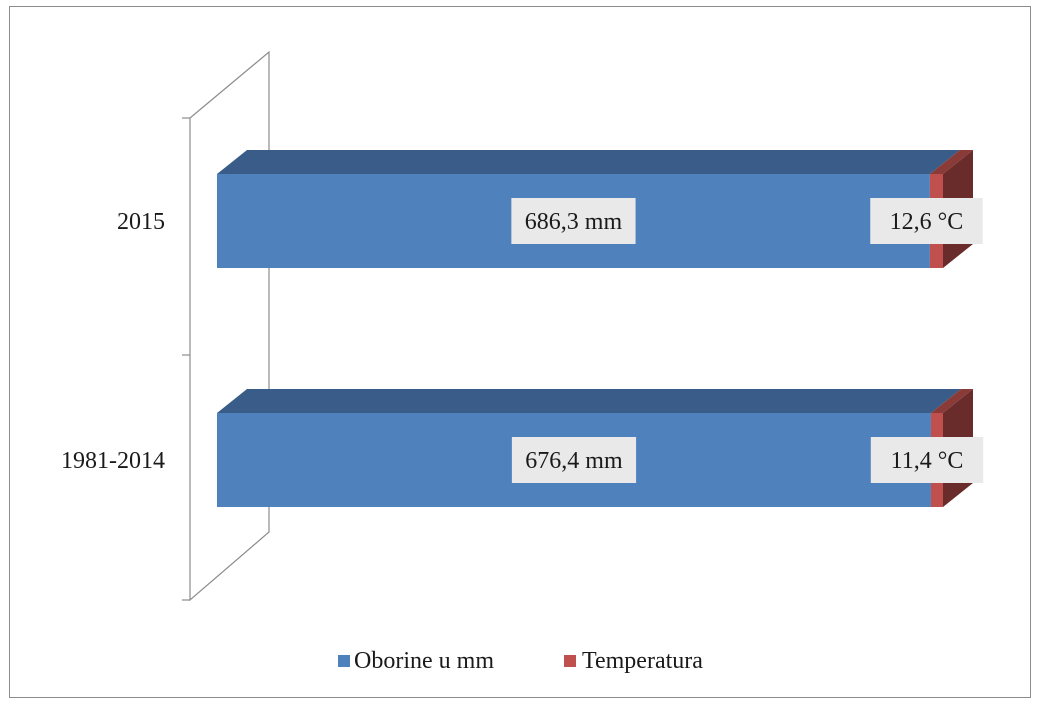  What do you see at coordinates (951, 162) in the screenshot?
I see `bar-top-temperatura-2015` at bounding box center [951, 162].